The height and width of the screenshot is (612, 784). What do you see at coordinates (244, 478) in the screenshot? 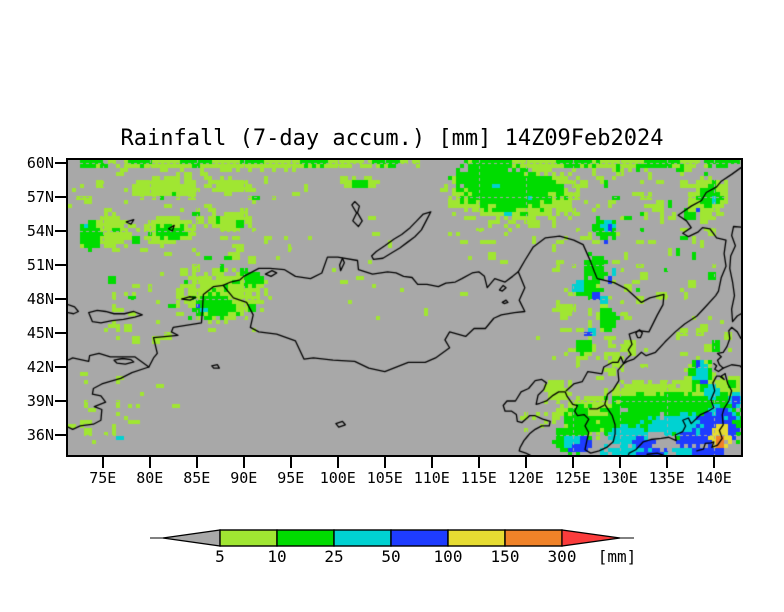
I see `x-tick-label: 90E` at bounding box center [244, 478].